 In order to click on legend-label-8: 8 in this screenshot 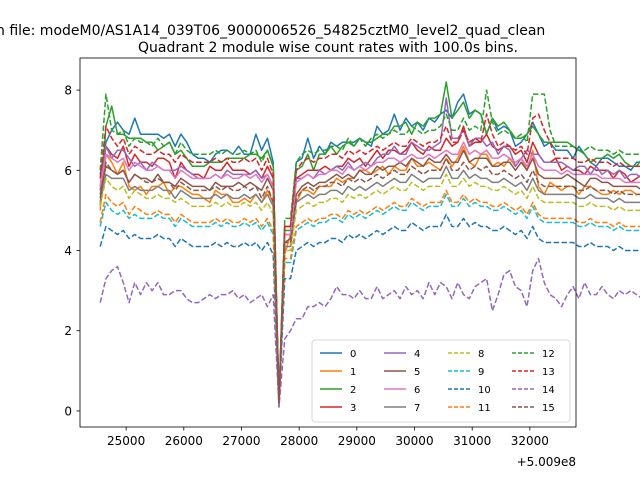, I will do `click(481, 354)`.